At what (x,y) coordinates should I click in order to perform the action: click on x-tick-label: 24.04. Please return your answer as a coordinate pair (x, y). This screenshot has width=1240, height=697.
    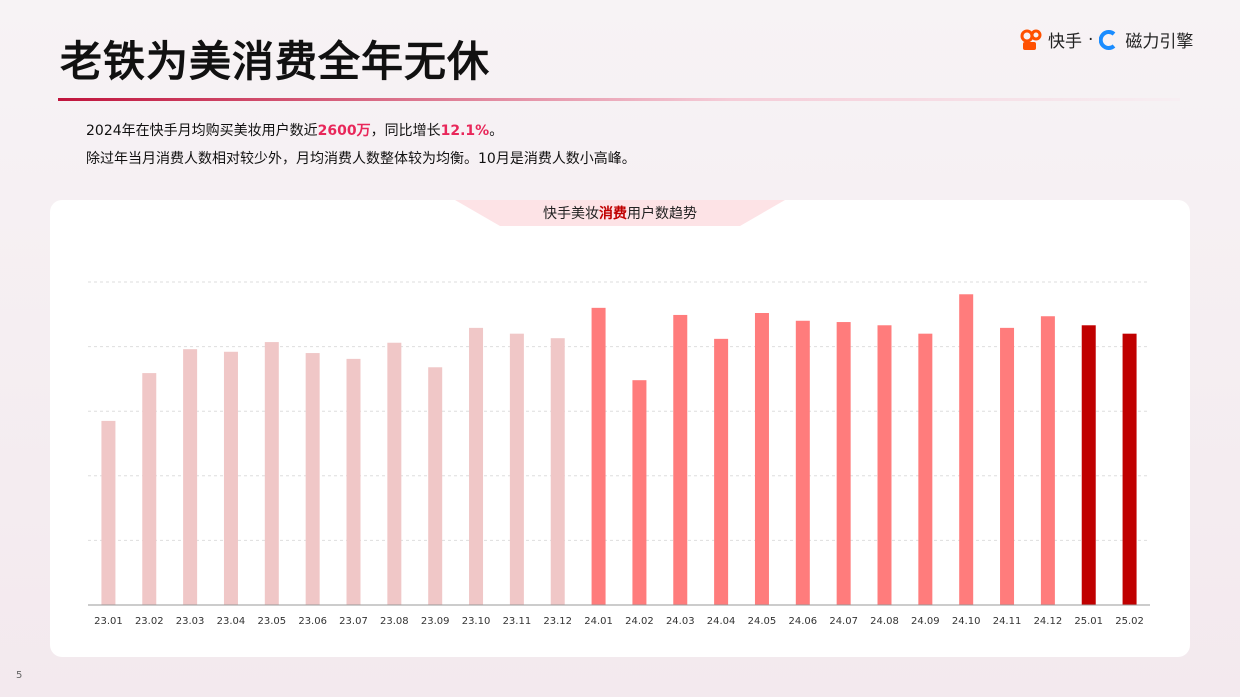
    Looking at the image, I should click on (721, 621).